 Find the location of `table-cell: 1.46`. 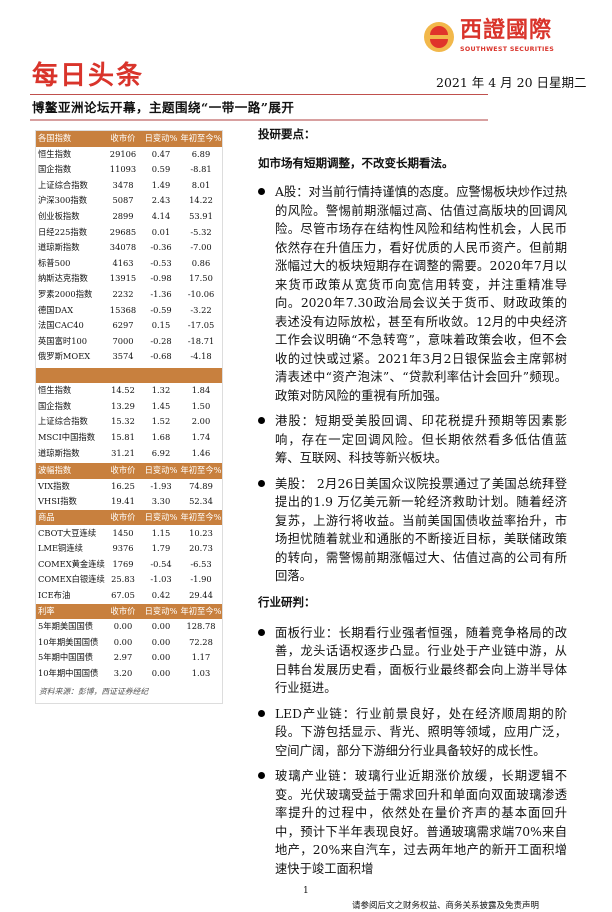

table-cell: 1.46 is located at coordinates (201, 452).